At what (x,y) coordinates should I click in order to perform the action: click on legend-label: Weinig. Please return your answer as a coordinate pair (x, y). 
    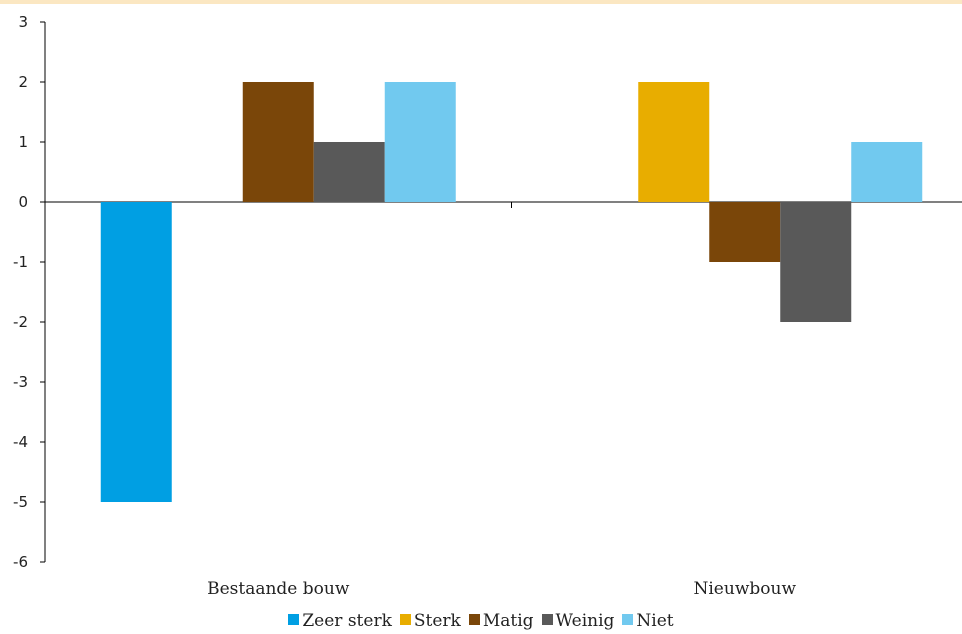
    Looking at the image, I should click on (585, 621).